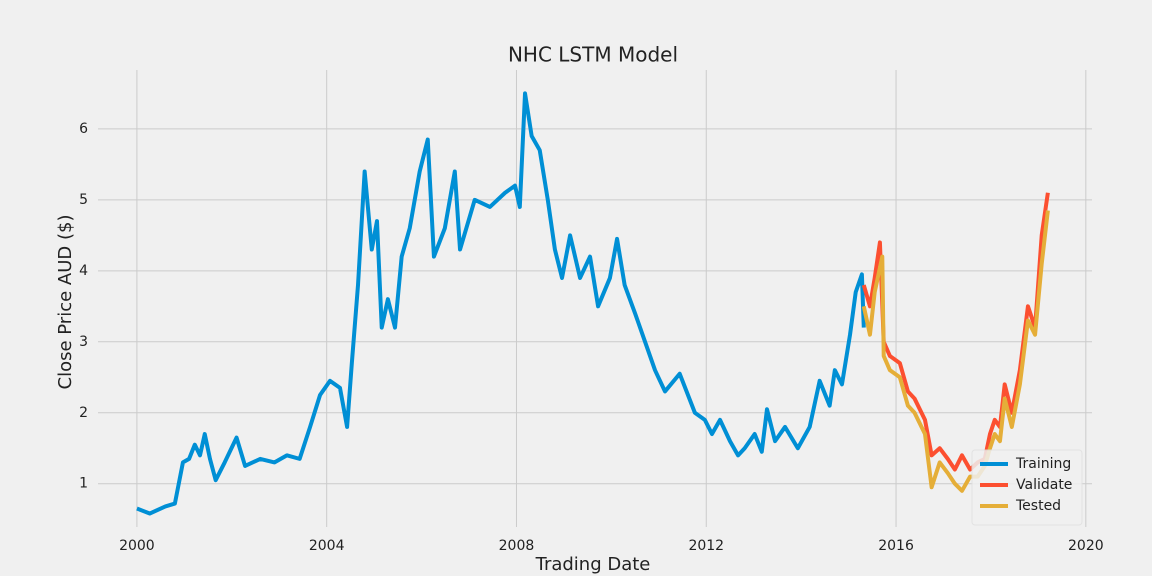  I want to click on legend-label: Validate, so click(1044, 485).